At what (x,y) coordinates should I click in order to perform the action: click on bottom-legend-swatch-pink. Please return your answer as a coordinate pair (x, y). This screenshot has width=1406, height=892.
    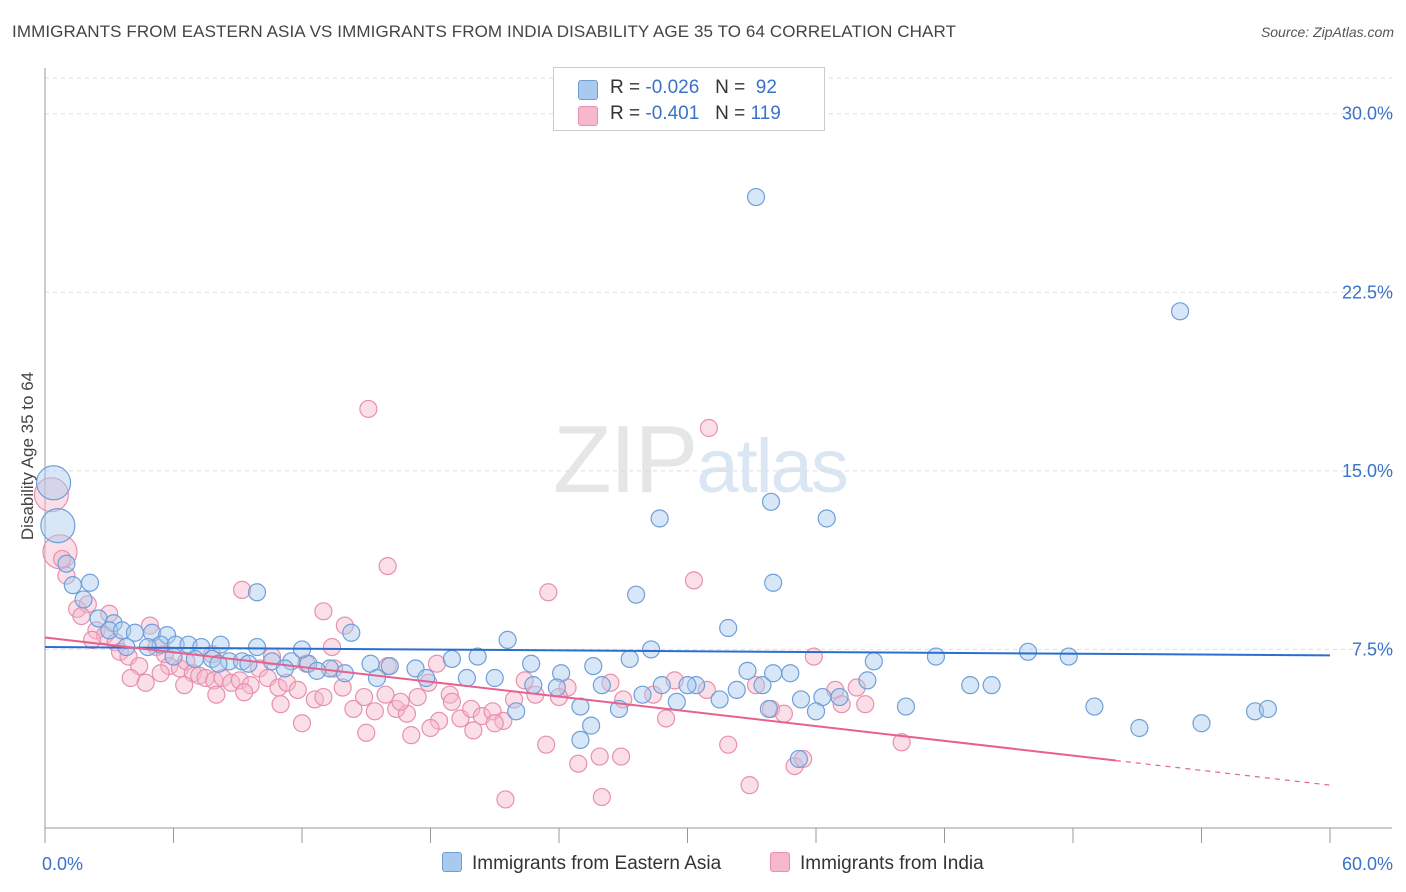
    Looking at the image, I should click on (780, 862).